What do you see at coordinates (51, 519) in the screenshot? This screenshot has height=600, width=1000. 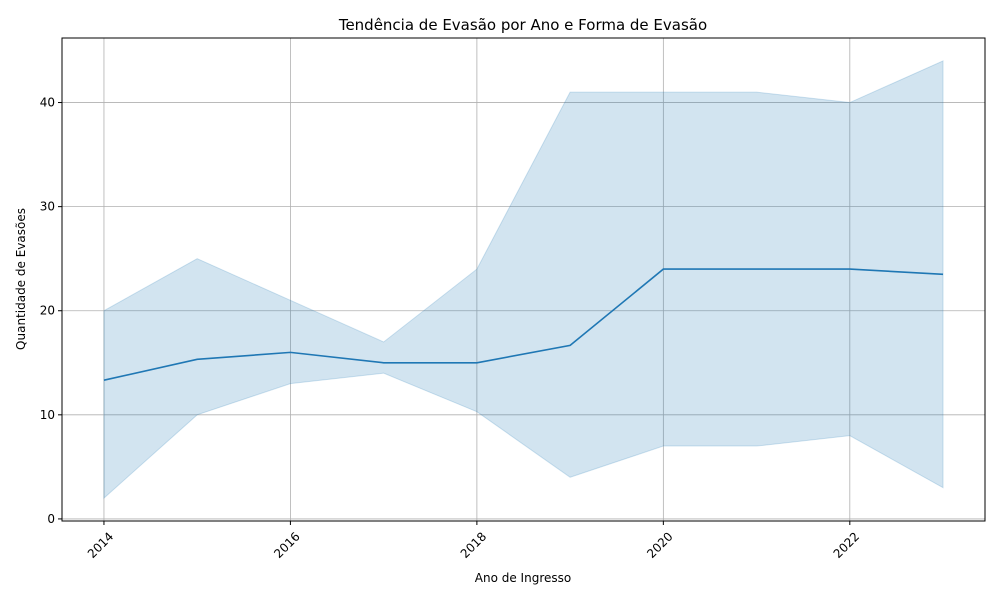 I see `y-tick-label: 0` at bounding box center [51, 519].